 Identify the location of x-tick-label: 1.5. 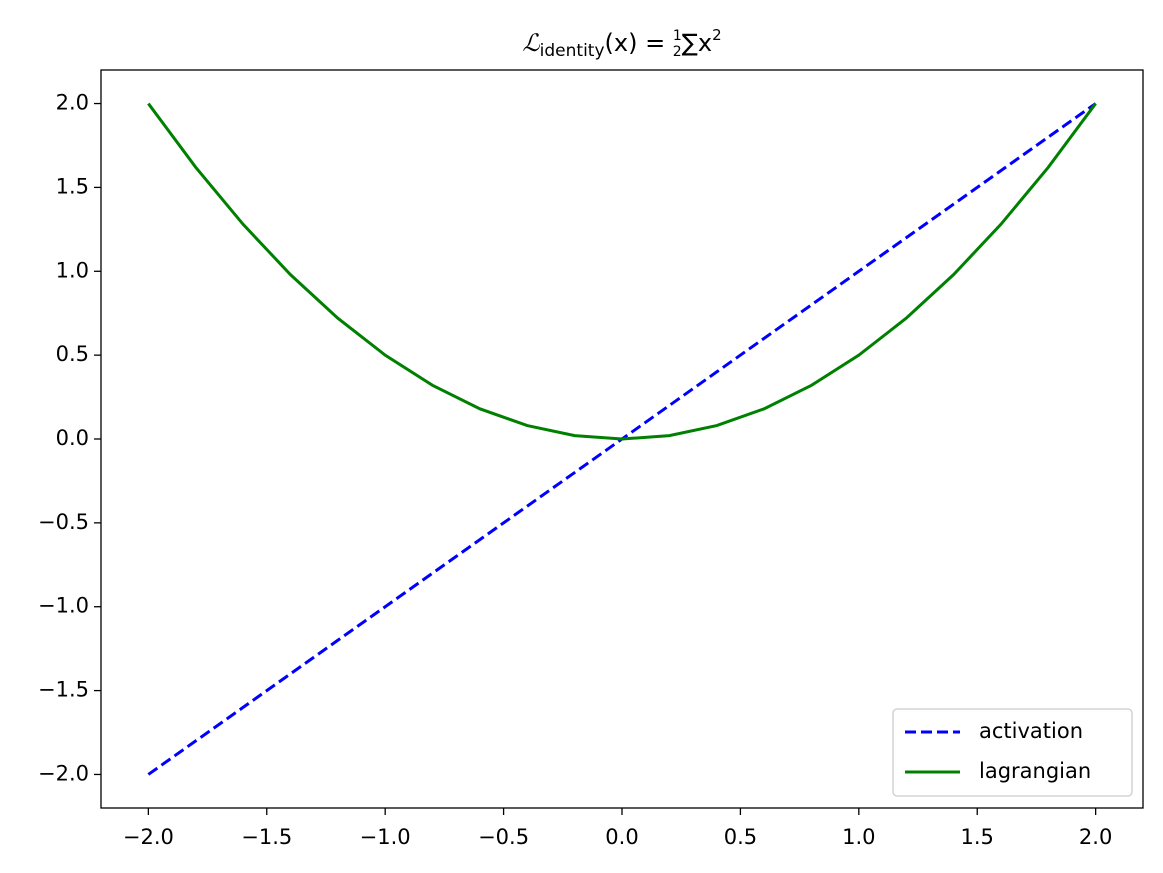
(977, 837).